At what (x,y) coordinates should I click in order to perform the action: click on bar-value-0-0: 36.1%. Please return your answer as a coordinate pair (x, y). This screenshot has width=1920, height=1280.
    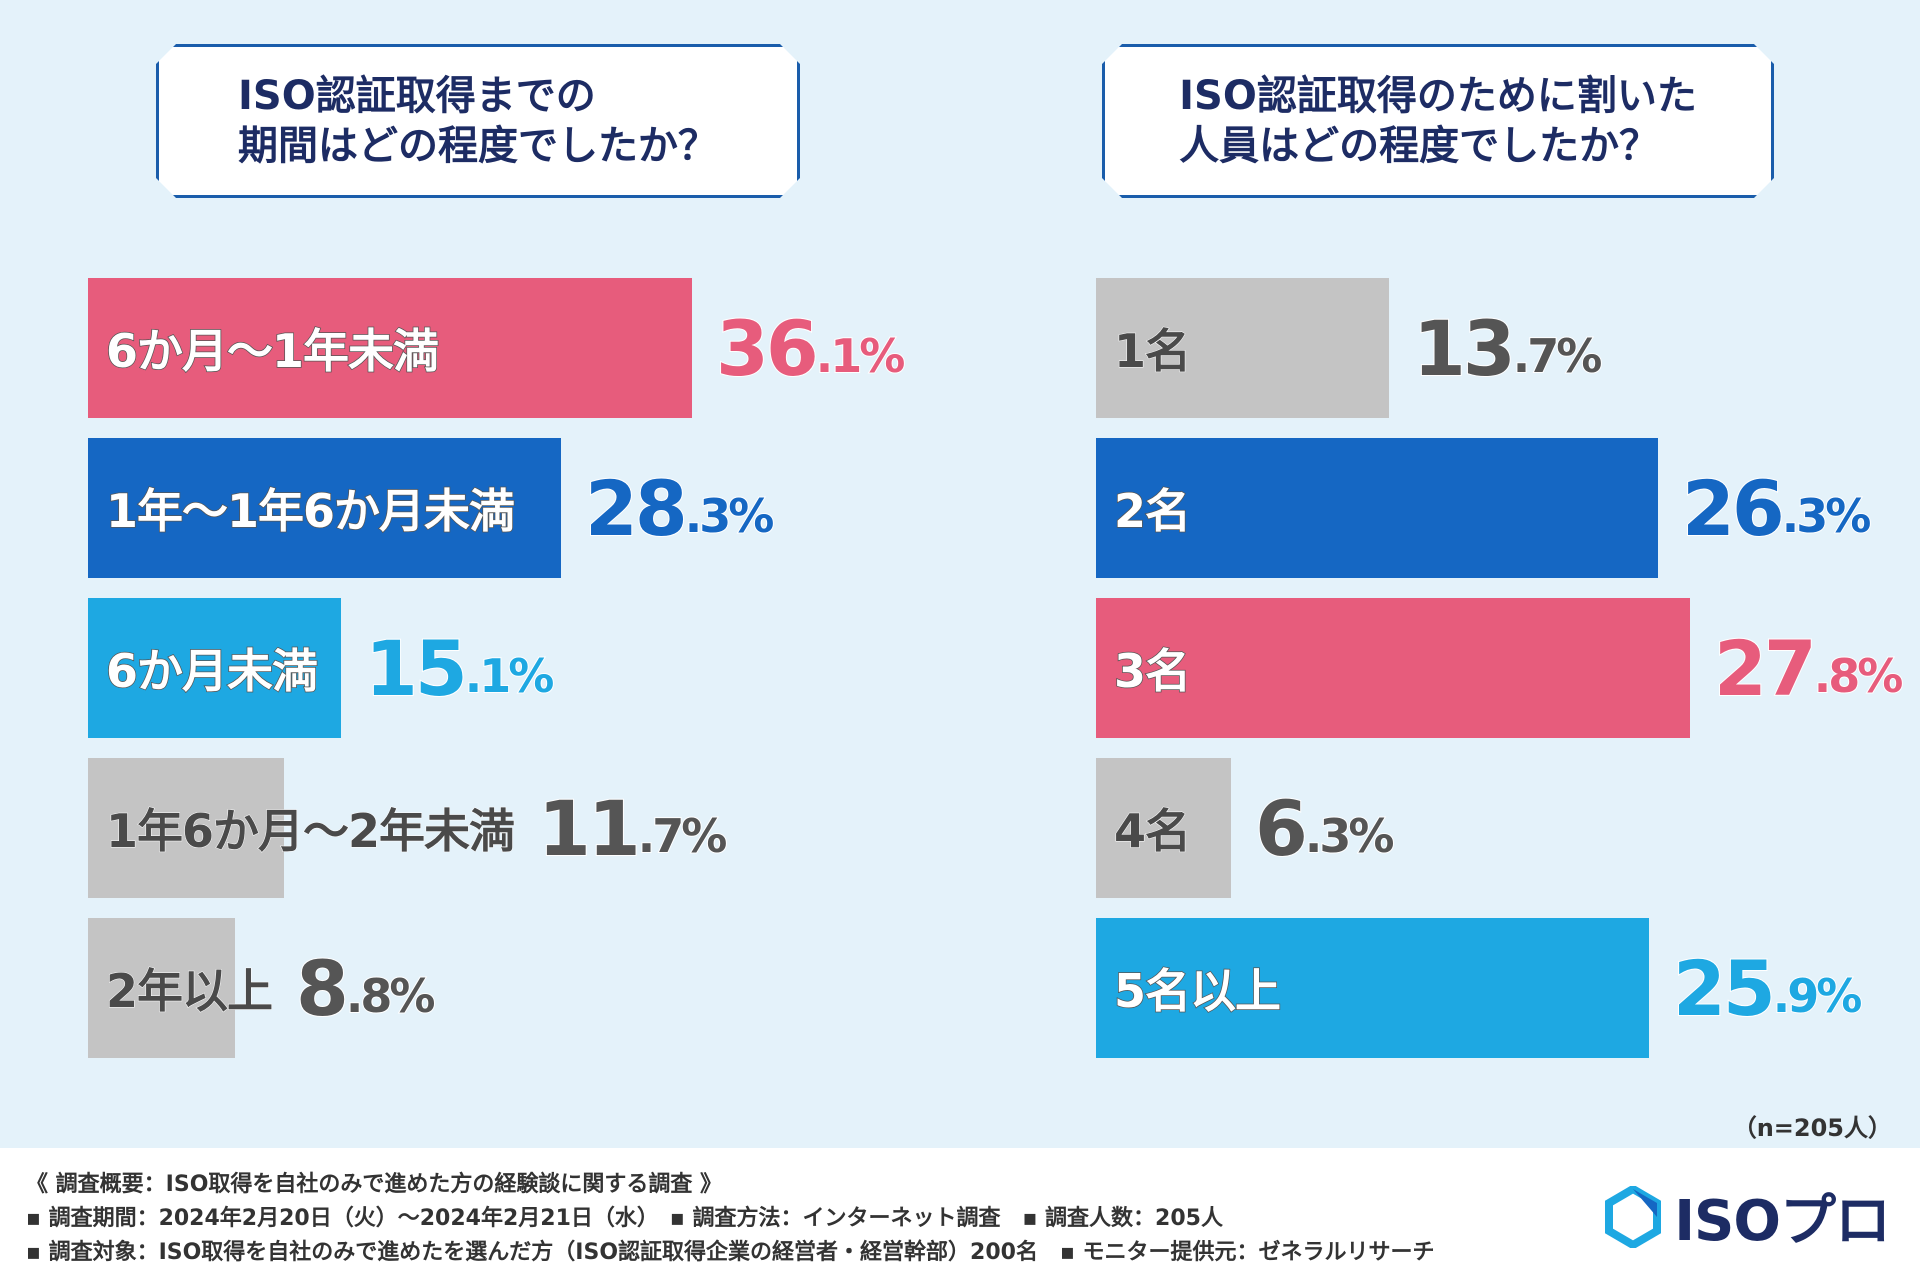
    Looking at the image, I should click on (811, 348).